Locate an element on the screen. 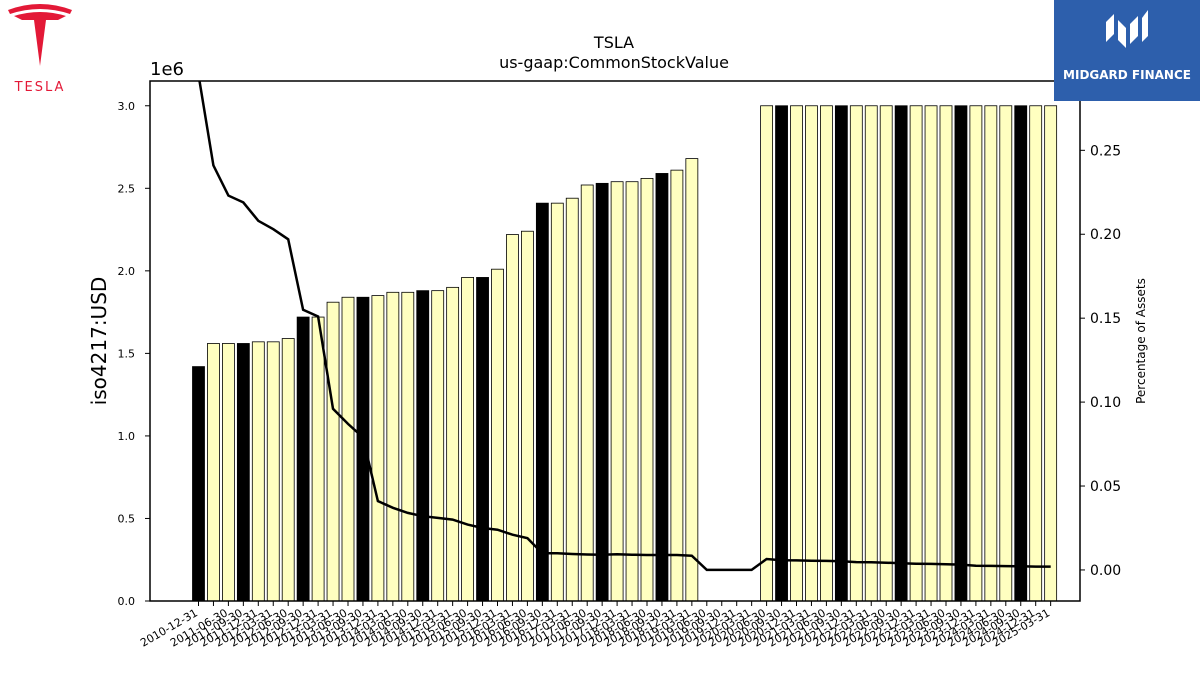  chart-title: TSLA is located at coordinates (613, 42).